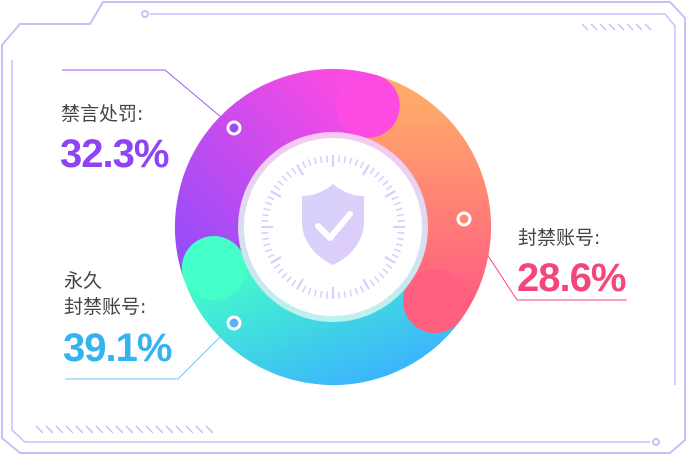 The height and width of the screenshot is (455, 687). Describe the element at coordinates (117, 348) in the screenshot. I see `value-permaban: 39.1%` at that location.